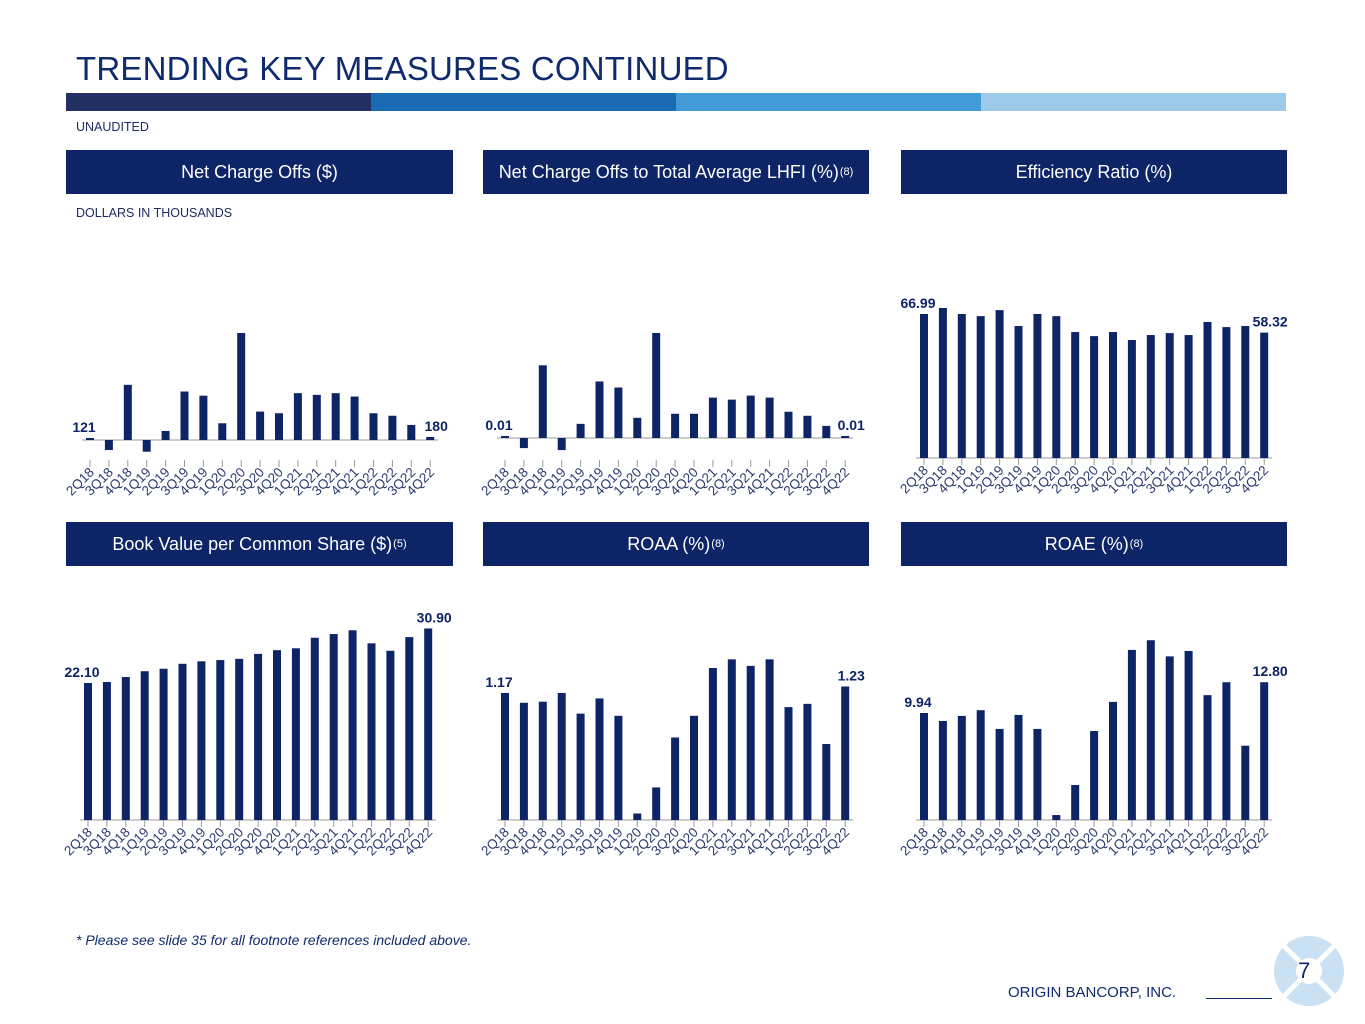 This screenshot has width=1365, height=1024. What do you see at coordinates (1304, 970) in the screenshot?
I see `page-number: 7` at bounding box center [1304, 970].